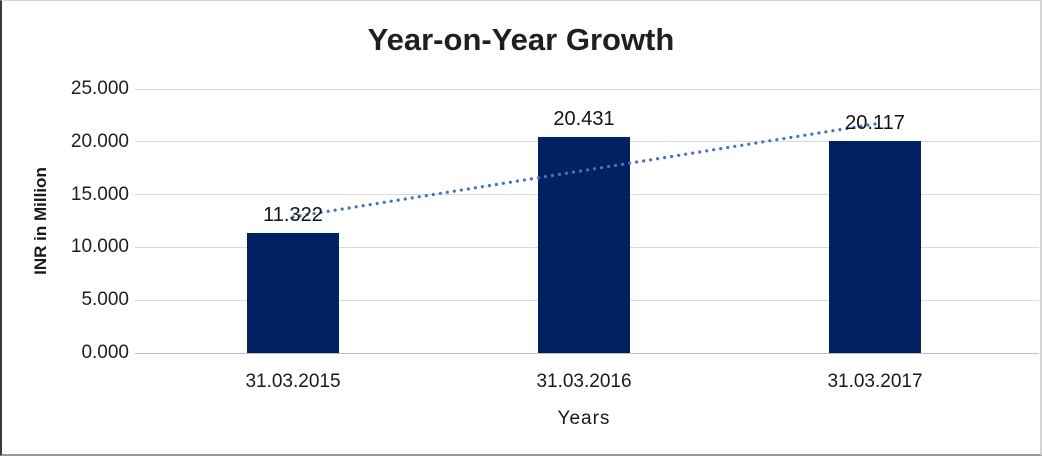 This screenshot has width=1042, height=456. Describe the element at coordinates (105, 352) in the screenshot. I see `y-tick-label: 0.000` at that location.